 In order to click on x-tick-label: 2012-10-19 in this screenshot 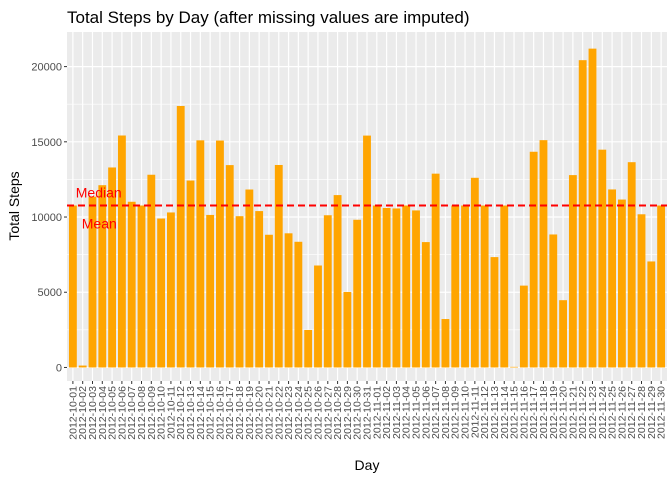, I will do `click(250, 413)`.